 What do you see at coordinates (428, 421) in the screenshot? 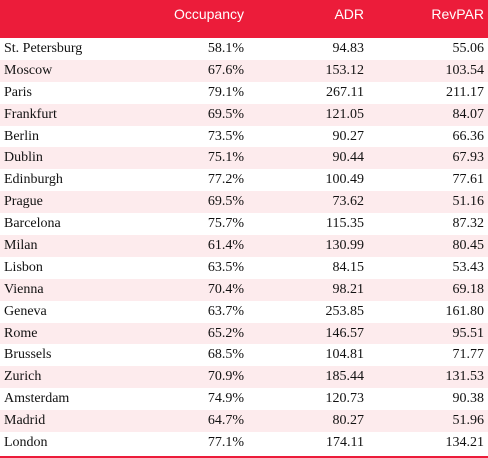
I see `revpar-cell: 51.96` at bounding box center [428, 421].